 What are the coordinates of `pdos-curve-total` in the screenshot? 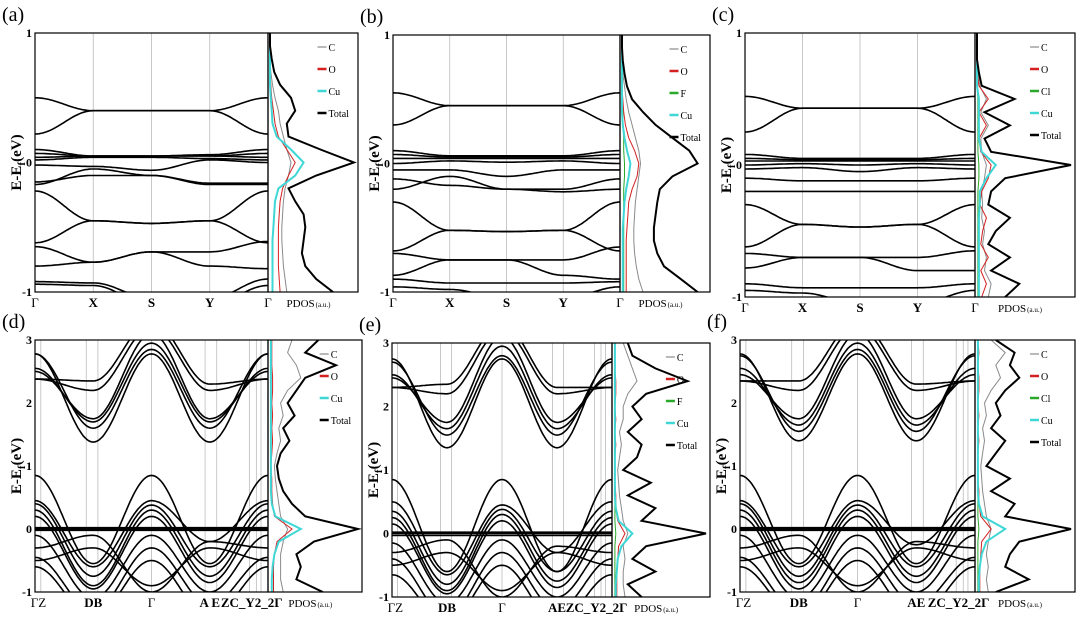 It's located at (1024, 165).